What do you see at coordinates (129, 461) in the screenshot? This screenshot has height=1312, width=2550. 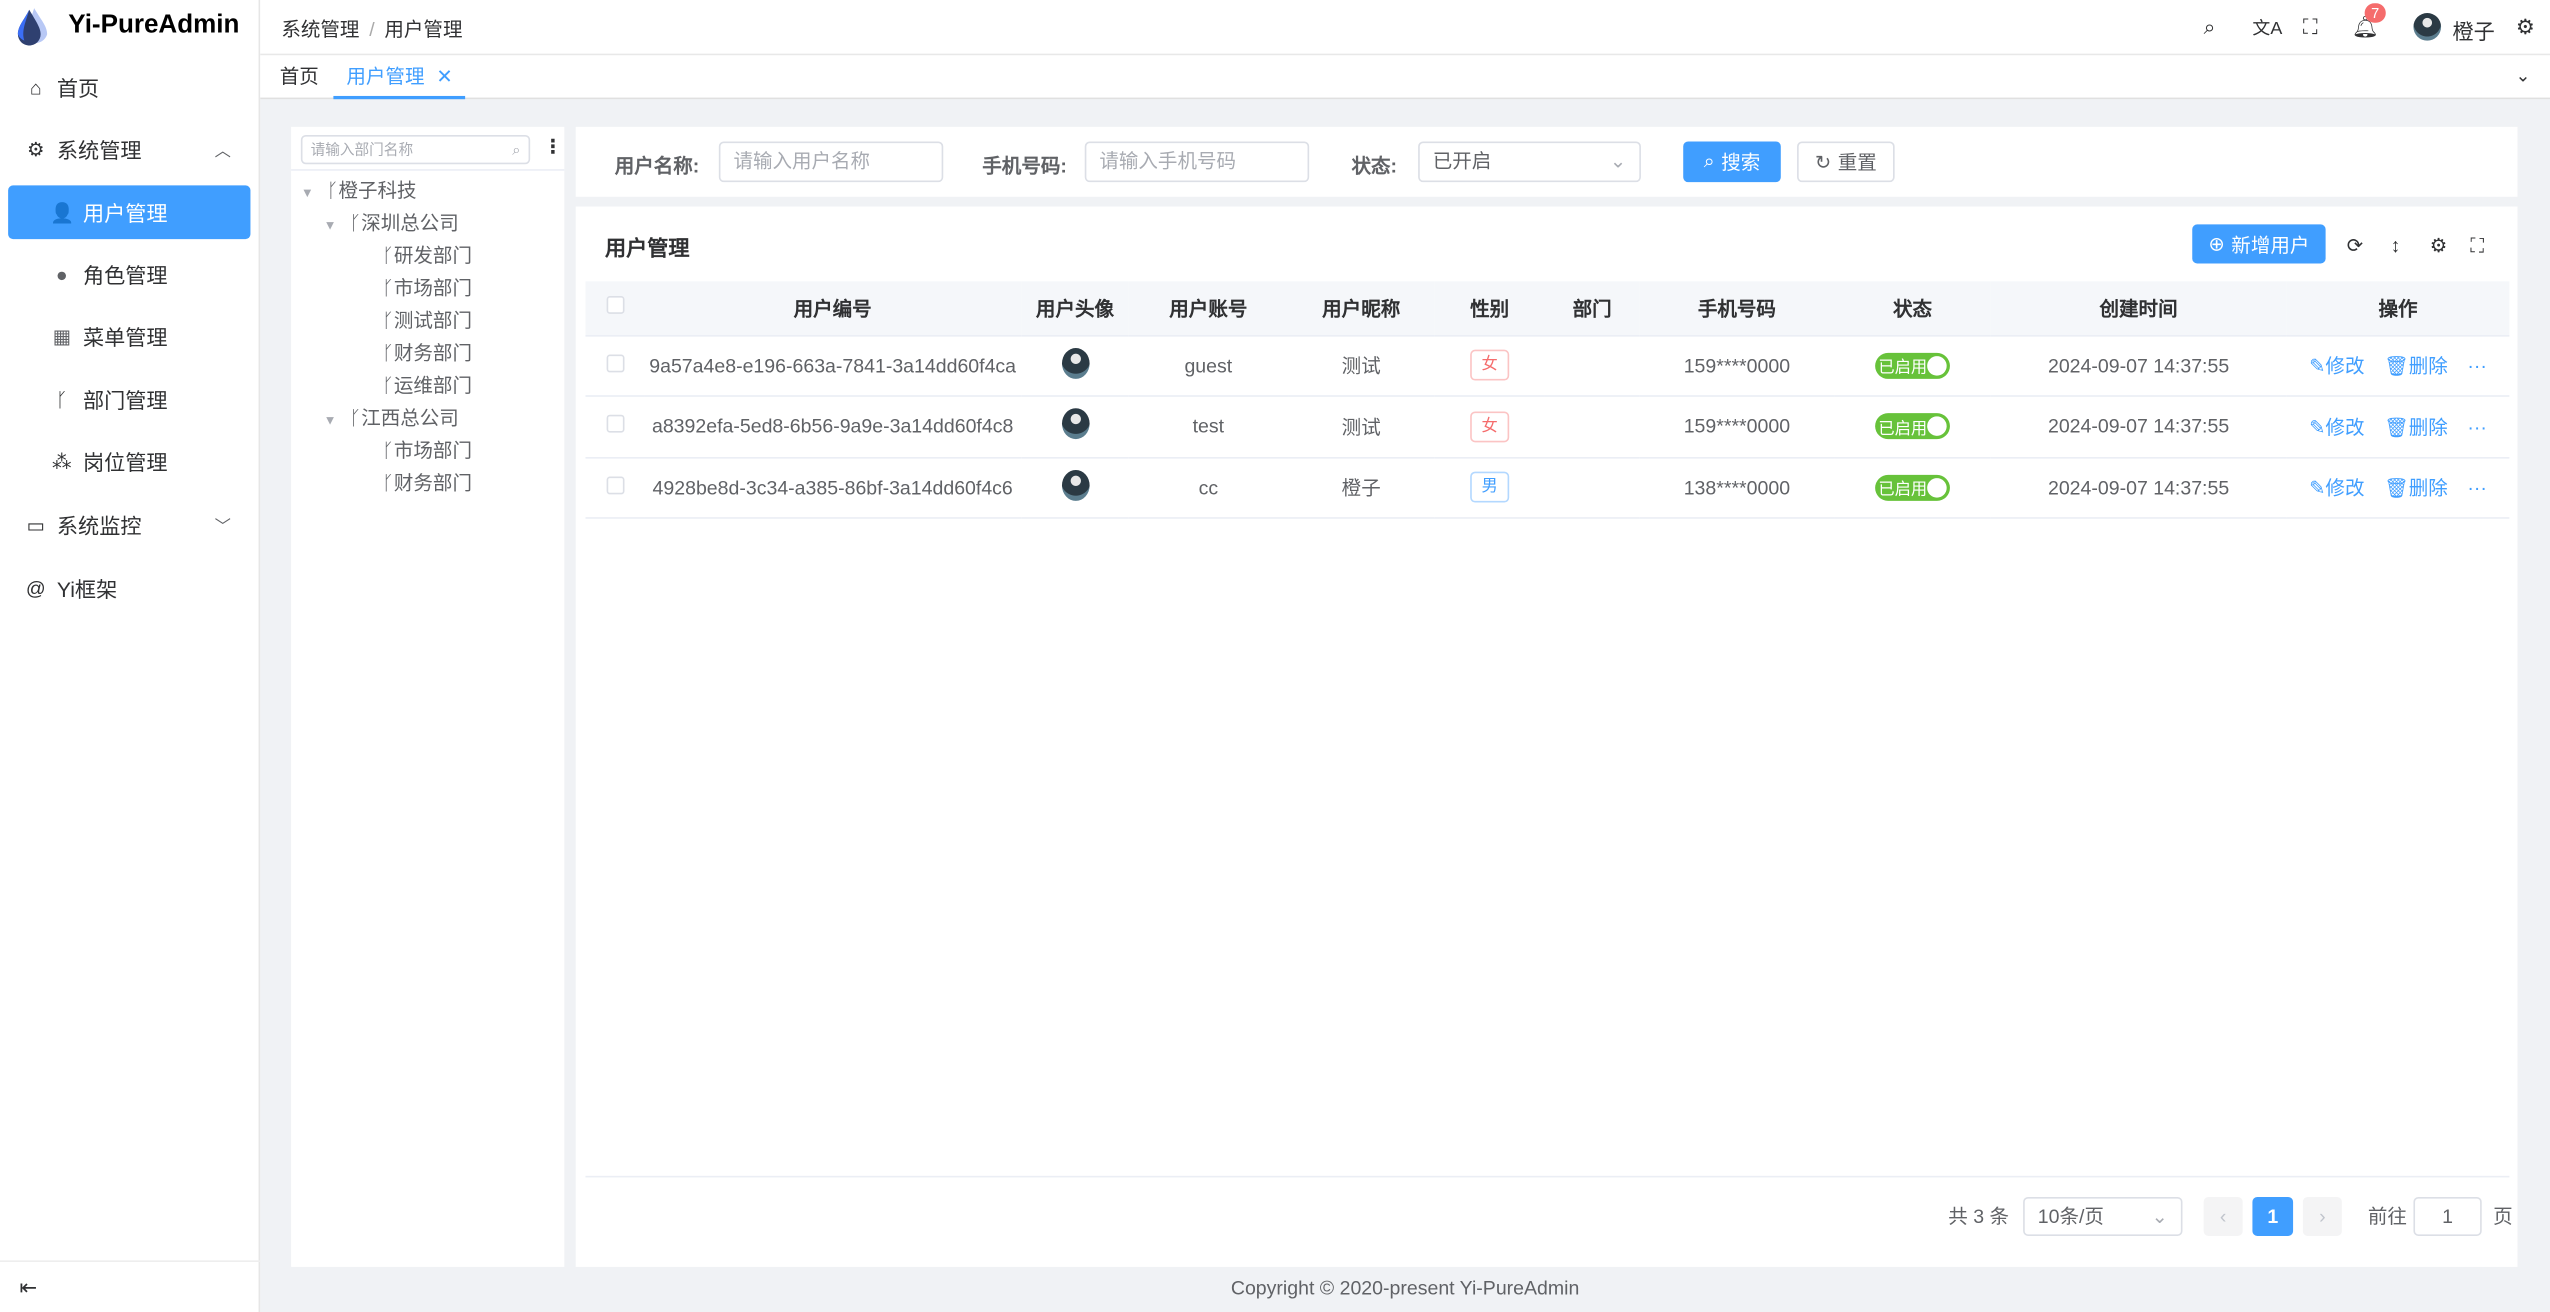 I see `sidebar-item-posts: ⁂ 岗位管理` at bounding box center [129, 461].